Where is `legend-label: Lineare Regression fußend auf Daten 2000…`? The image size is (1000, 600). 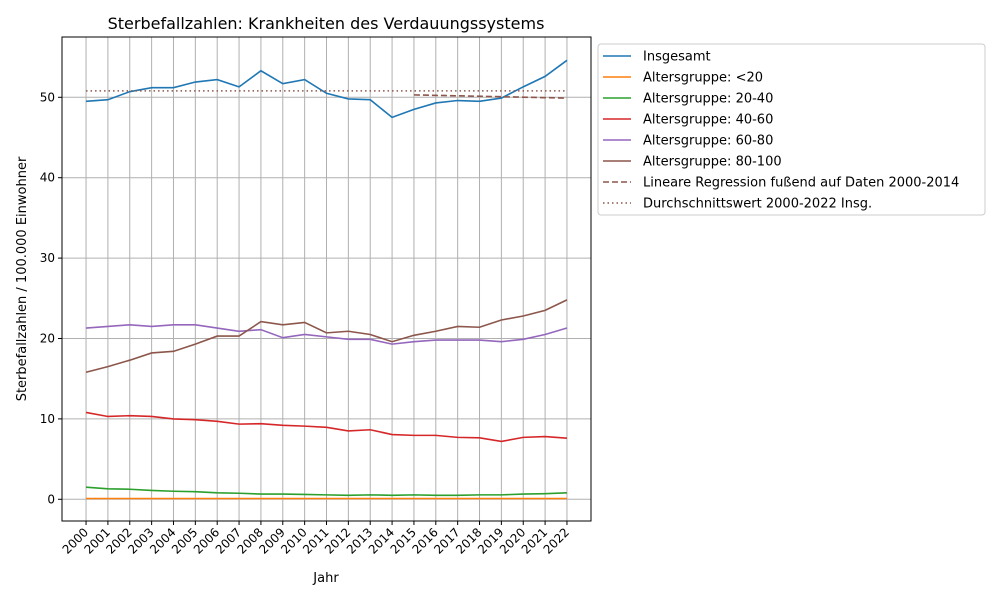 legend-label: Lineare Regression fußend auf Daten 2000… is located at coordinates (801, 183).